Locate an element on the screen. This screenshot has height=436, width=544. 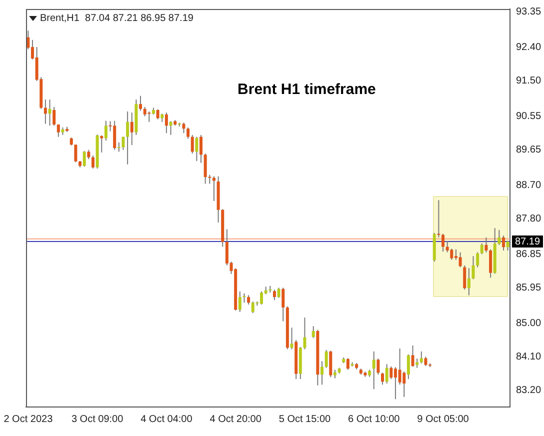
y-tick-label: 91.50 is located at coordinates (529, 81).